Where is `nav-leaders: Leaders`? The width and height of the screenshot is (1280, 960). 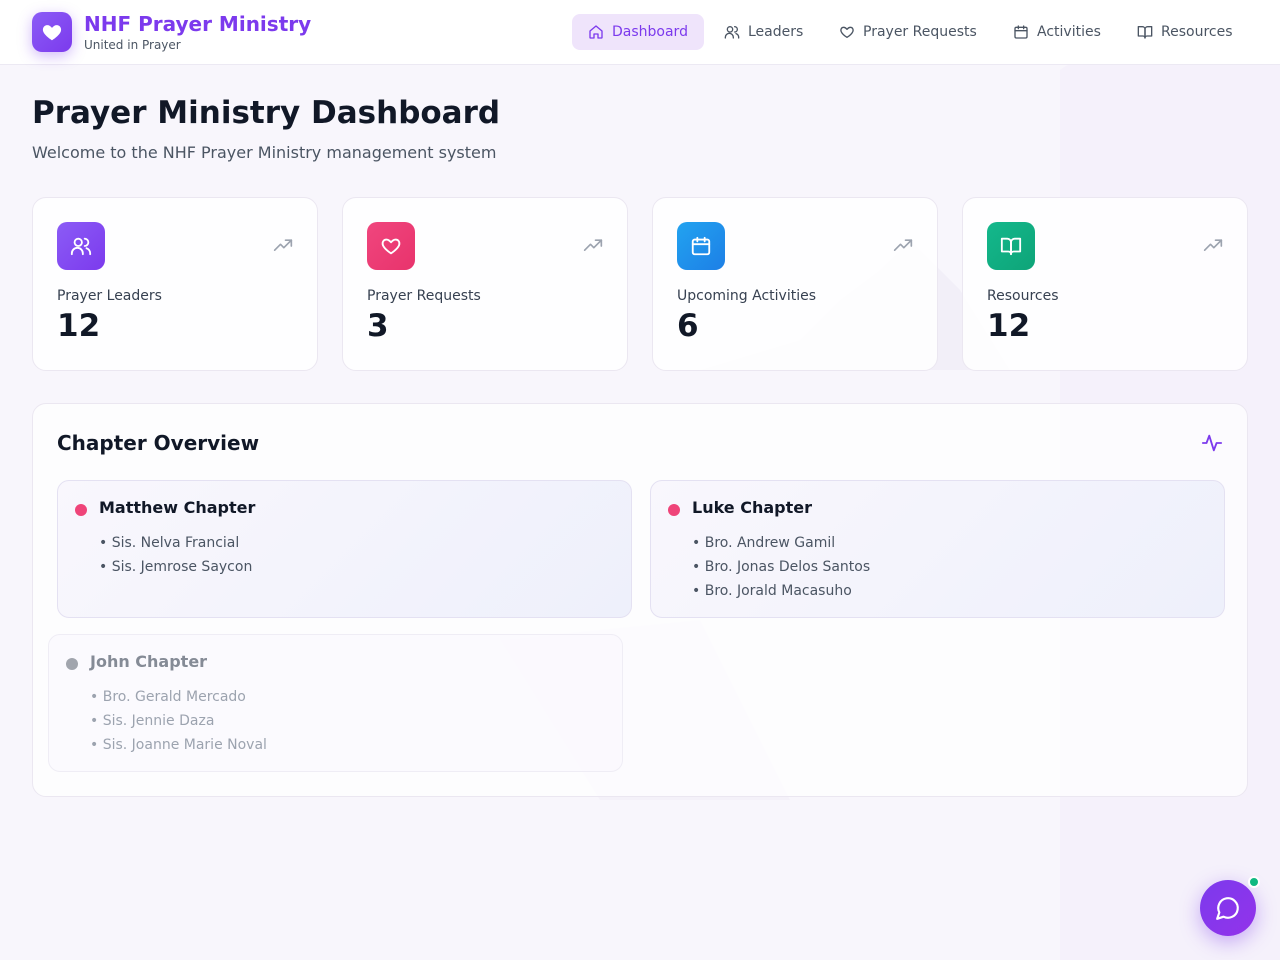
nav-leaders: Leaders is located at coordinates (763, 32).